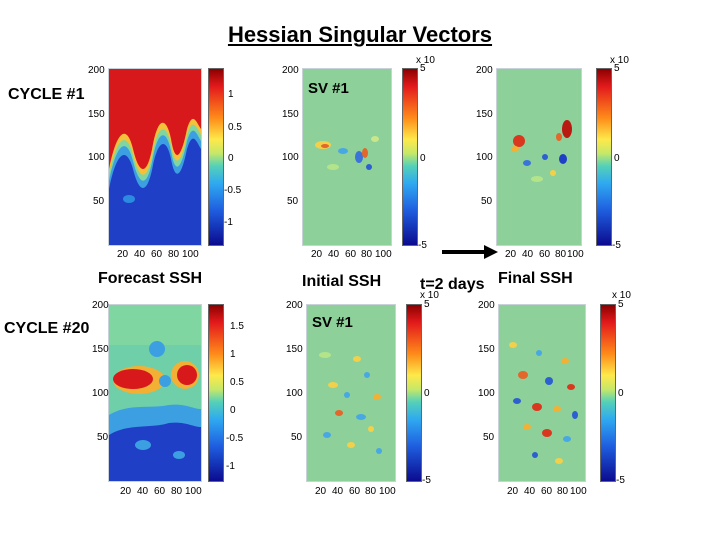 This screenshot has height=540, width=720. Describe the element at coordinates (237, 326) in the screenshot. I see `cbar-tick: 1.5` at that location.